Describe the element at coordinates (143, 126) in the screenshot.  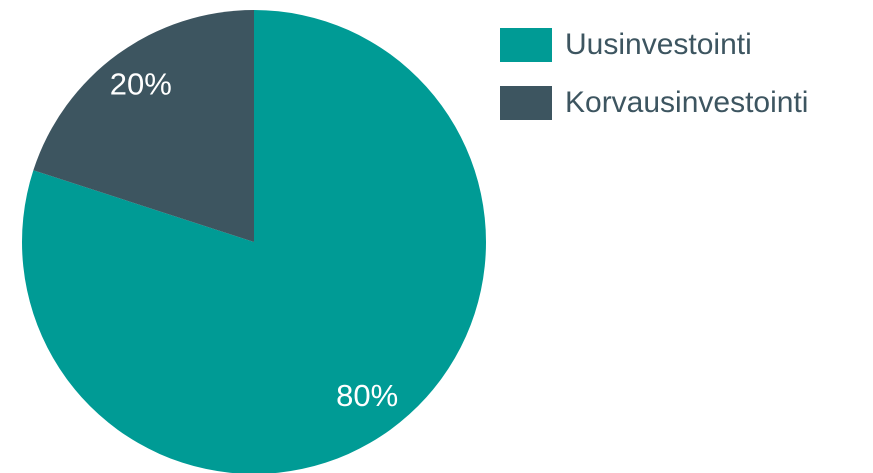
I see `pie-slice` at that location.